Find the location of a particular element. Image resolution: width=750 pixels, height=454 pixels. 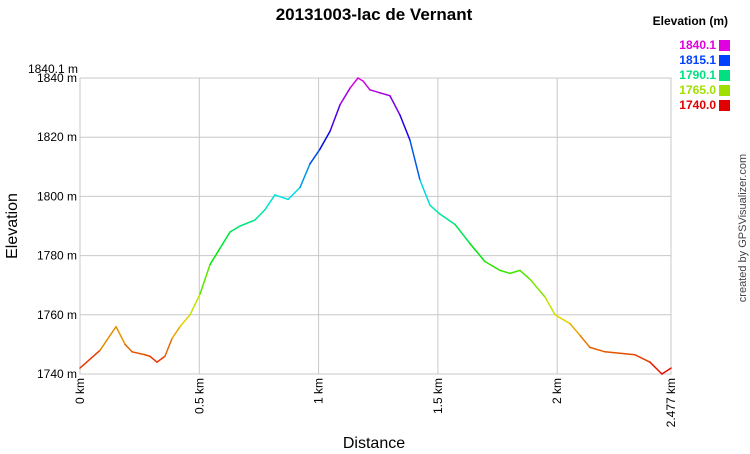

y-tick-label: 1820 m is located at coordinates (57, 137).